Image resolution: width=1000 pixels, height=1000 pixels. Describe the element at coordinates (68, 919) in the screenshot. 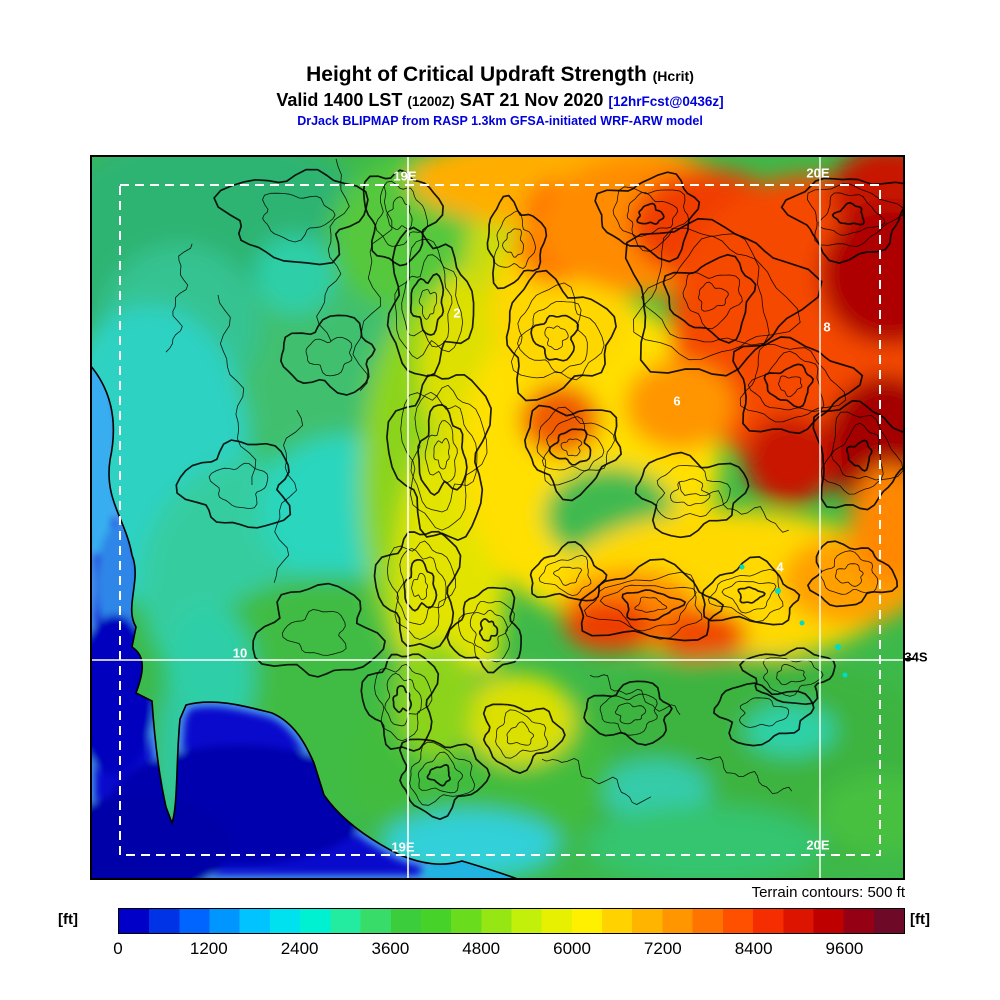

I see `colorbar-units-left: [ft]` at that location.